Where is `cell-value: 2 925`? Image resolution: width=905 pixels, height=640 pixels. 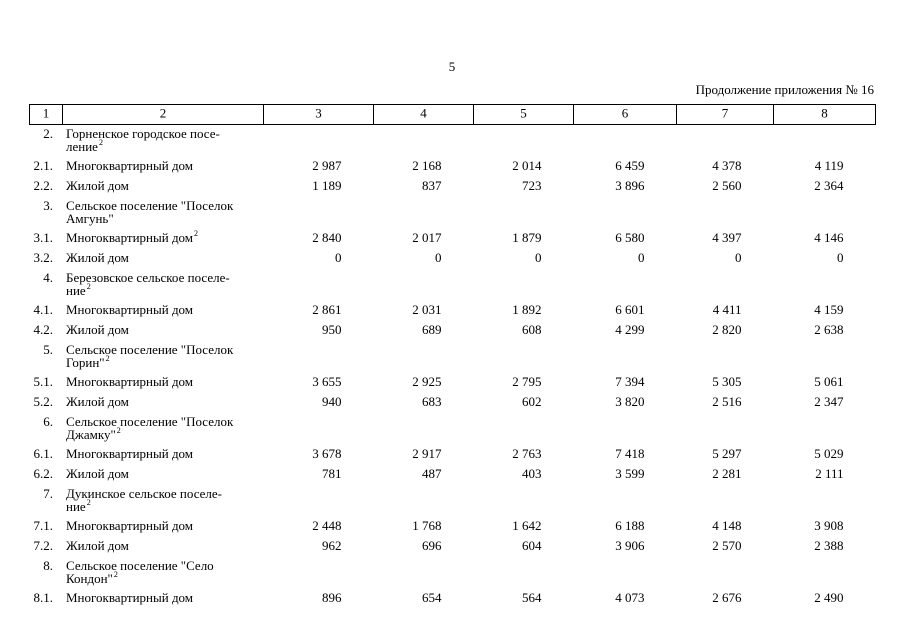 cell-value: 2 925 is located at coordinates (426, 381).